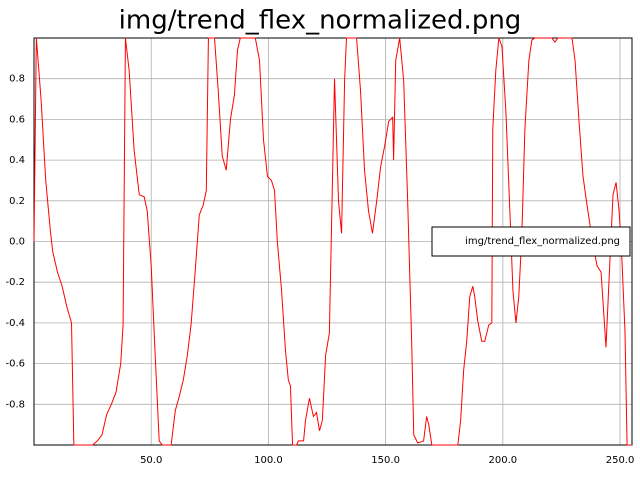  What do you see at coordinates (620, 460) in the screenshot?
I see `x-tick-label: 250.0` at bounding box center [620, 460].